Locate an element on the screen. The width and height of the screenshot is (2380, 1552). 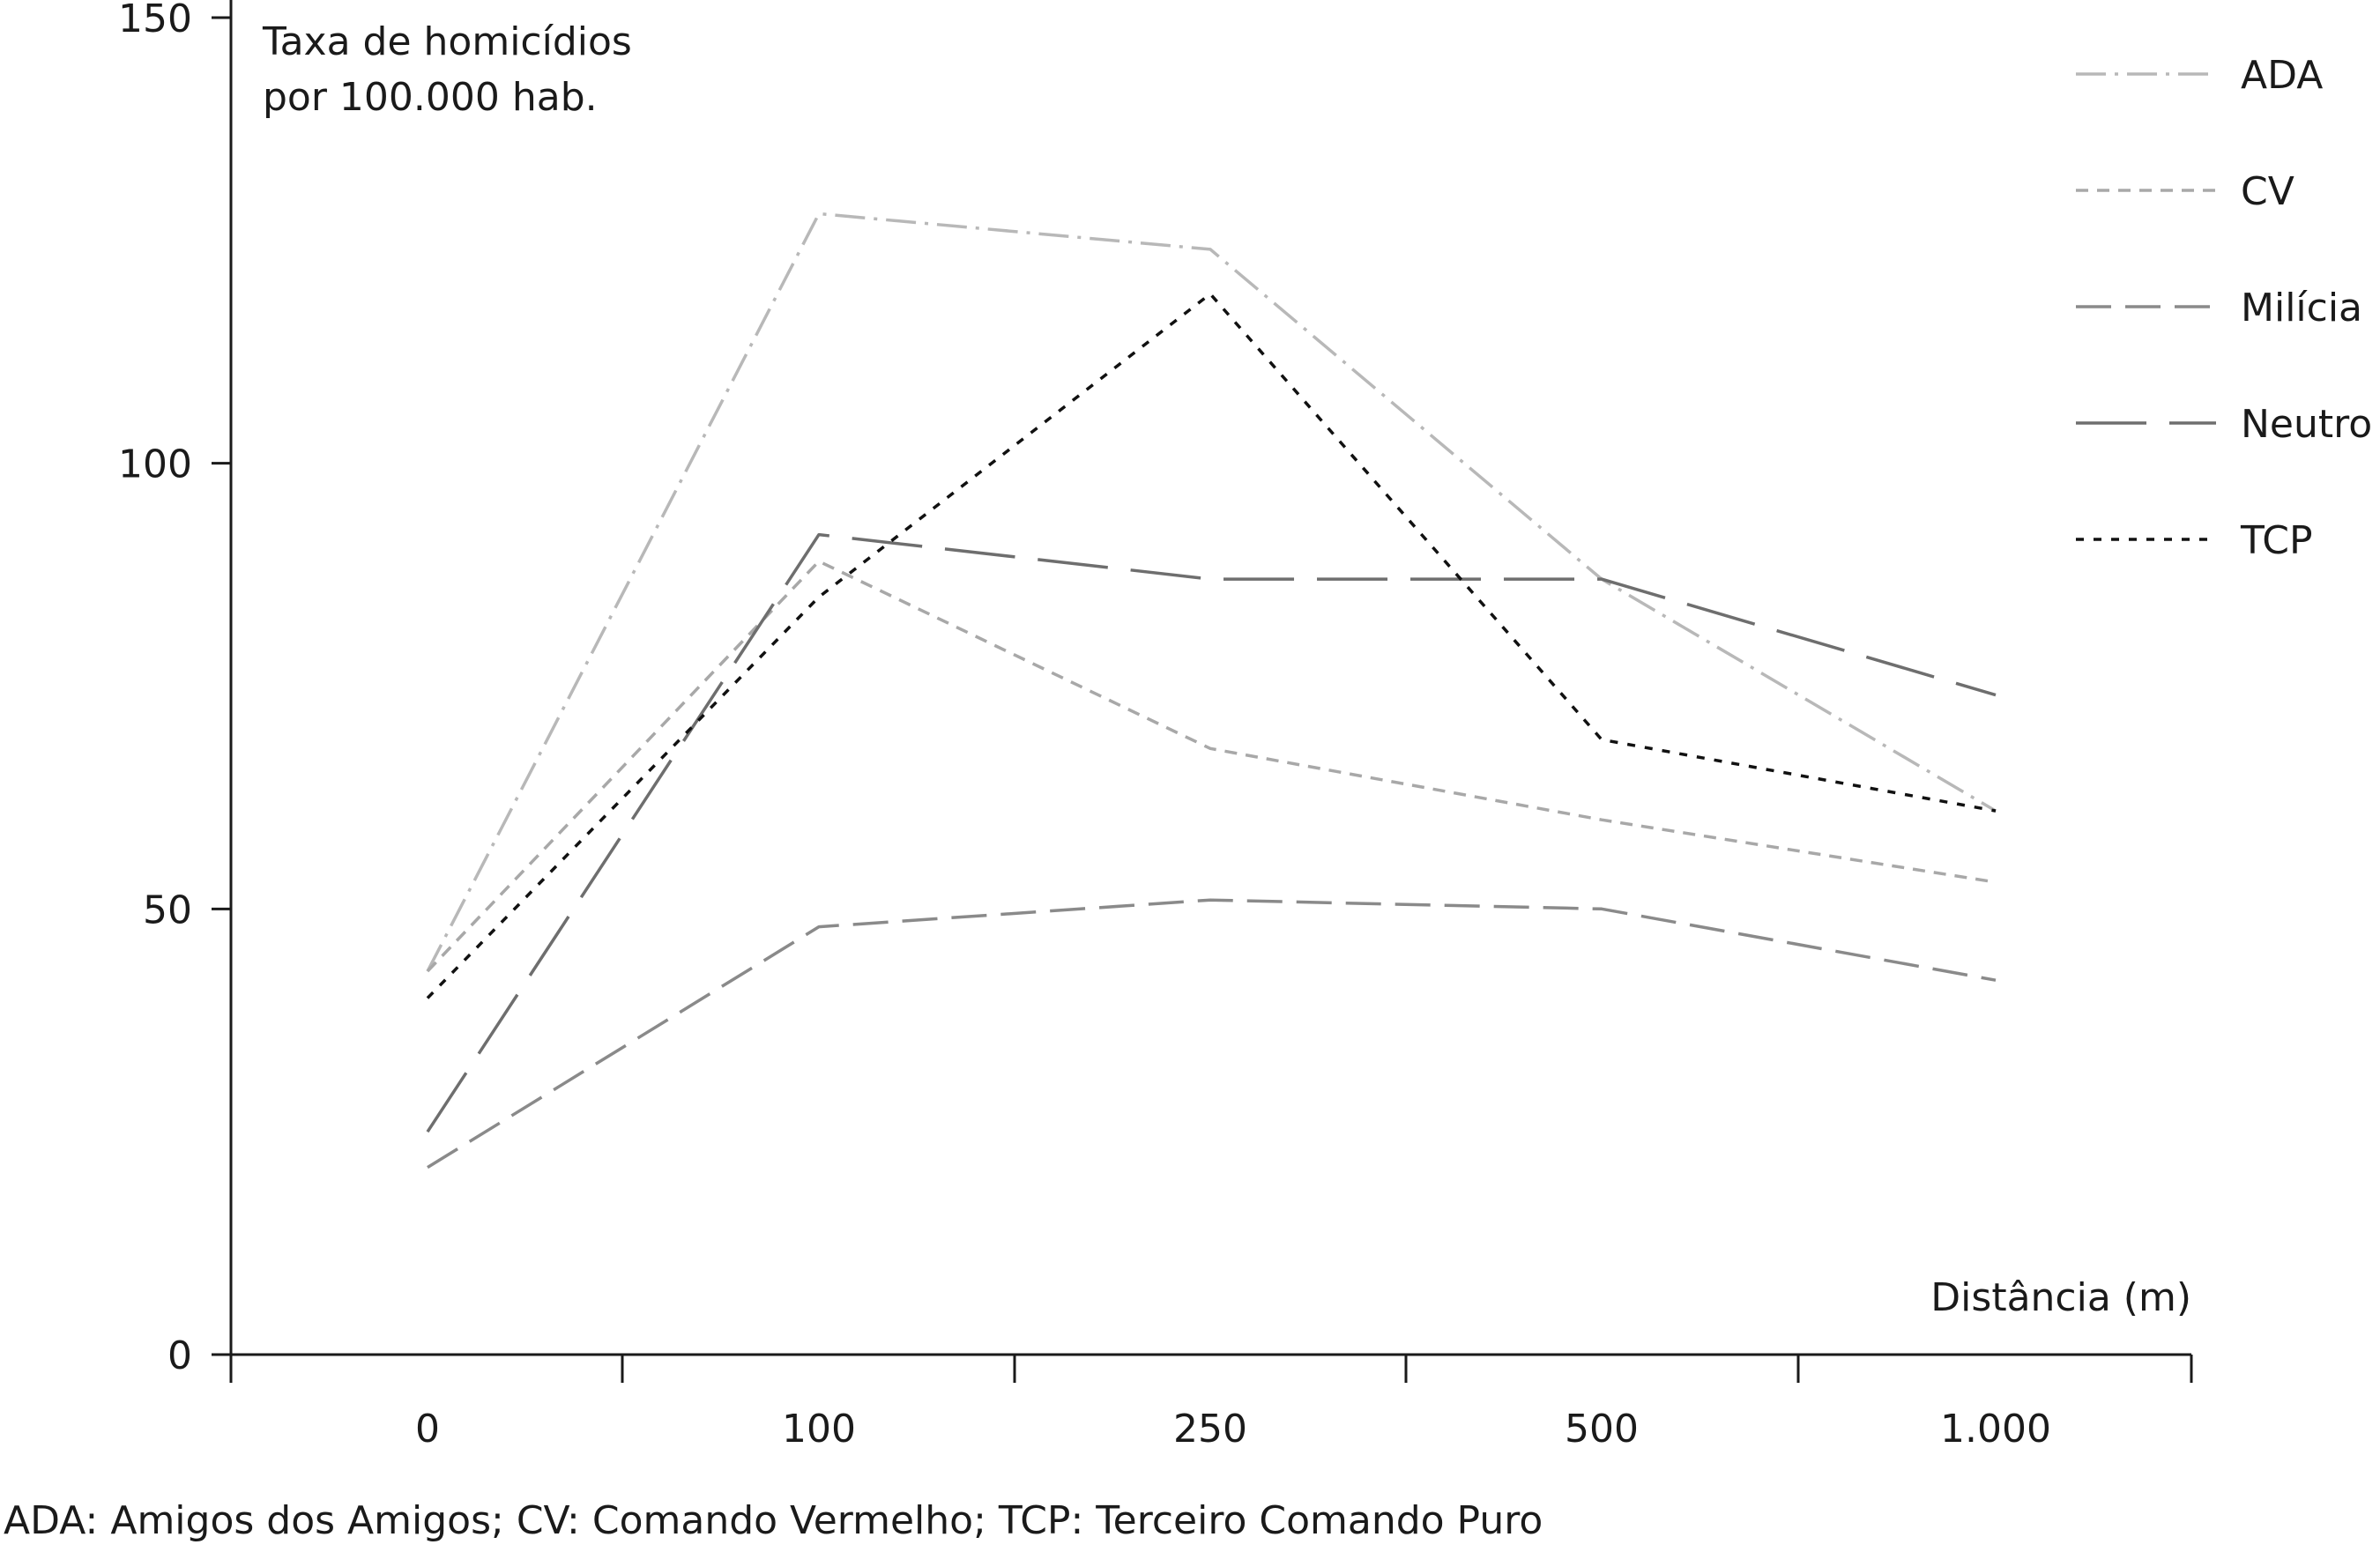
y-tick-label: 50 is located at coordinates (168, 909).